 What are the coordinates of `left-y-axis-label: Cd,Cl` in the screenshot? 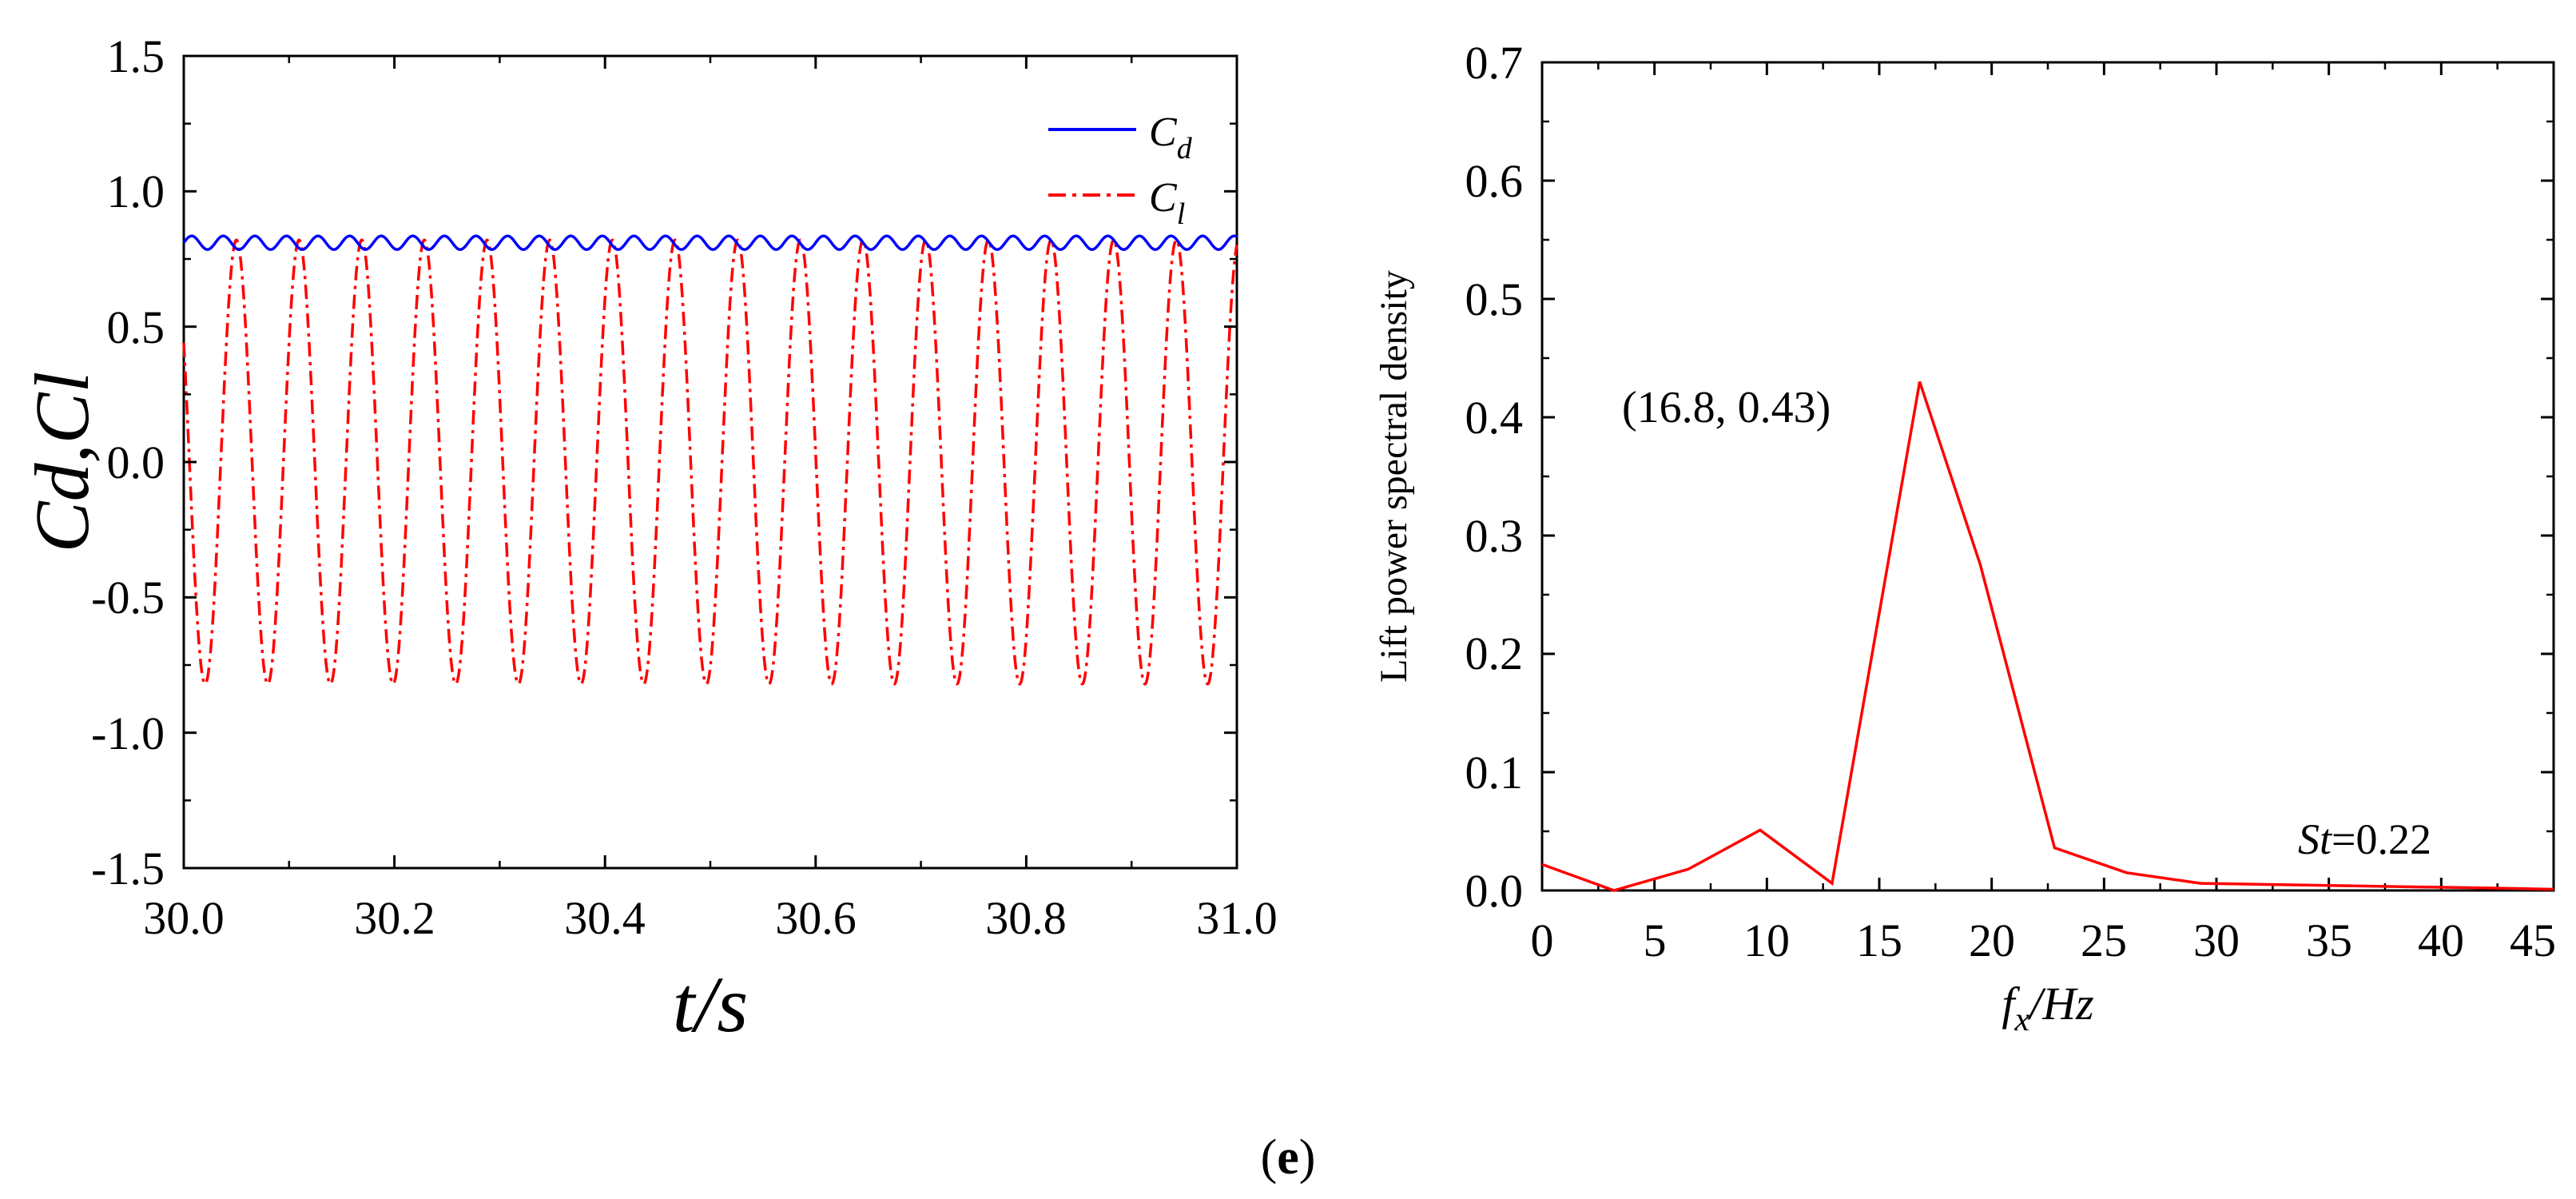 It's located at (62, 462).